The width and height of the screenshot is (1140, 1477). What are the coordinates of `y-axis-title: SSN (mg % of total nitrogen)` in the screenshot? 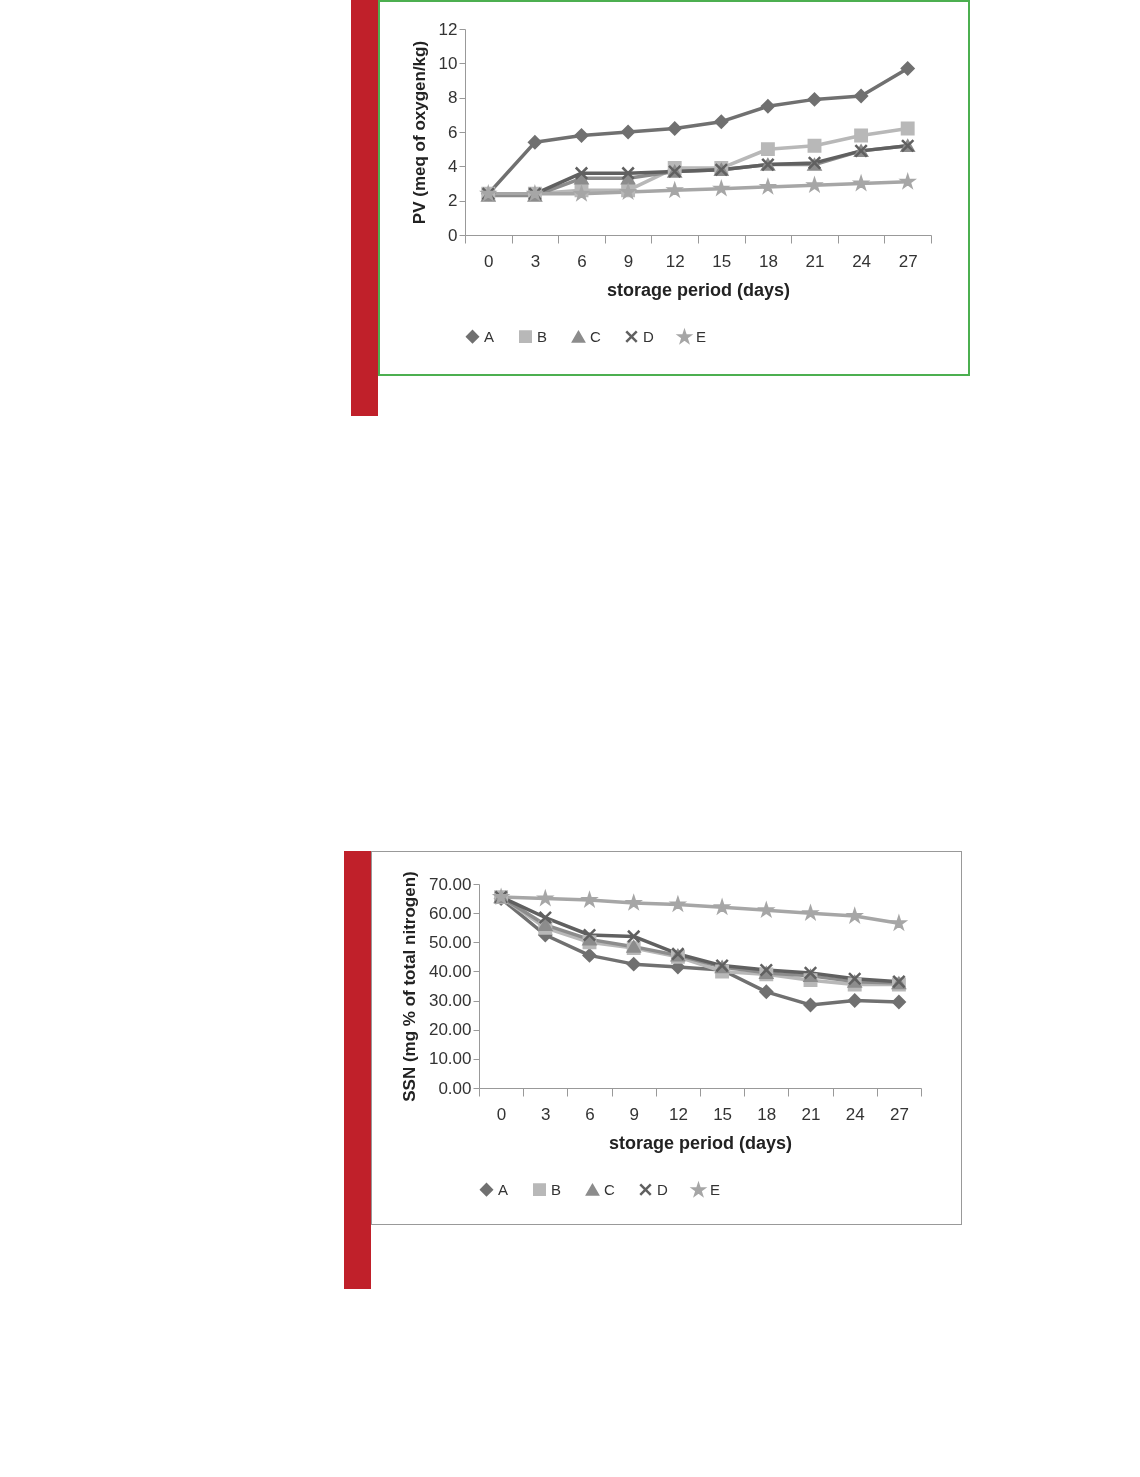 It's located at (409, 986).